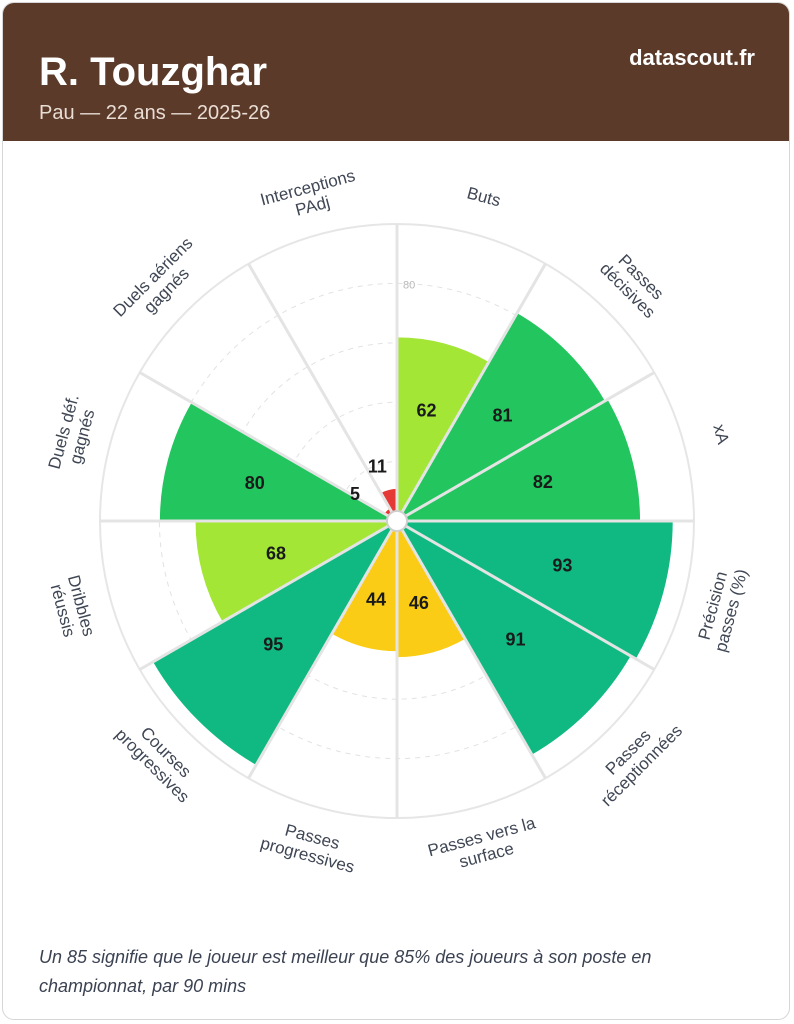  Describe the element at coordinates (397, 521) in the screenshot. I see `center-hub` at that location.